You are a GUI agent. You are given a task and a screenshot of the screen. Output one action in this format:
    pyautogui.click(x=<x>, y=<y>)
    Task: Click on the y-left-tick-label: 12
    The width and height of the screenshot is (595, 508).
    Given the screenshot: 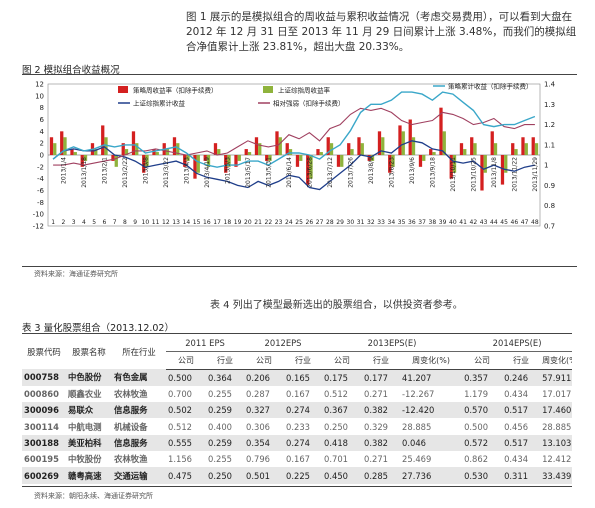 What is the action you would take?
    pyautogui.click(x=39, y=85)
    